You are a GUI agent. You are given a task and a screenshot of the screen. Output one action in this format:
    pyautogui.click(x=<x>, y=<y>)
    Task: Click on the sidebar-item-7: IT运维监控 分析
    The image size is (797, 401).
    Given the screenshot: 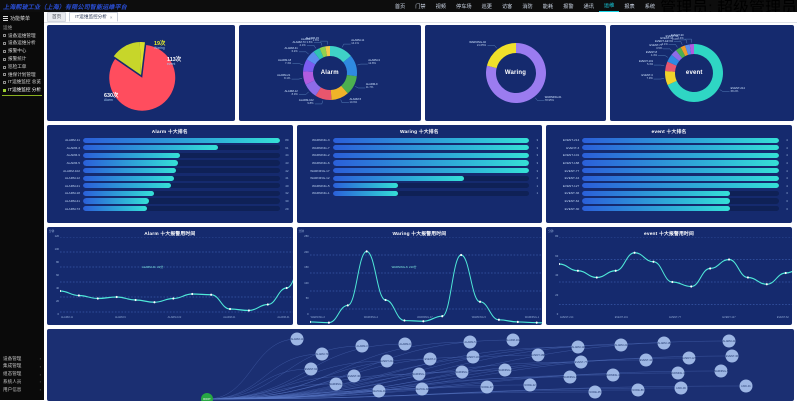 What is the action you would take?
    pyautogui.click(x=22, y=90)
    